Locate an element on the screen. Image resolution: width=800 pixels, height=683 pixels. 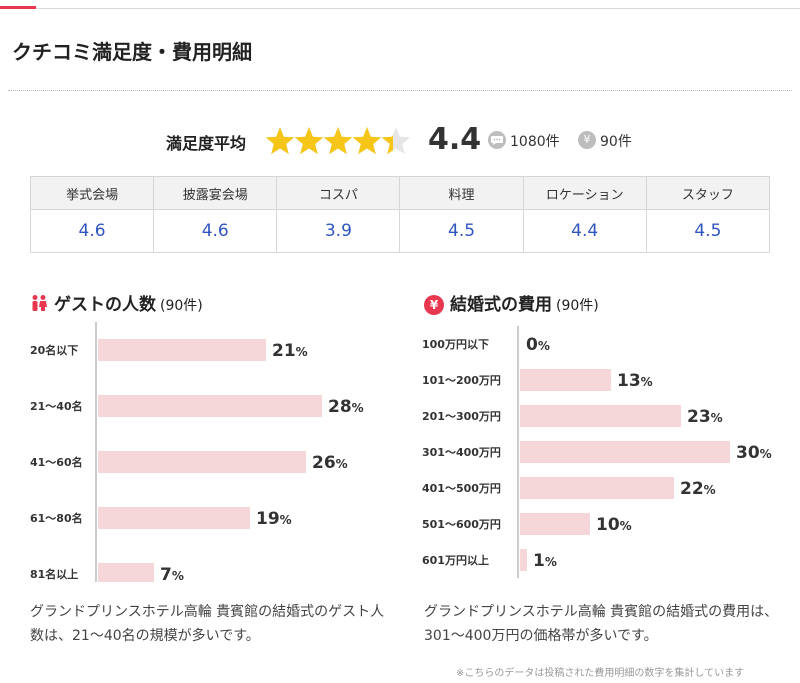
satisfaction-label: 満足度平均 is located at coordinates (206, 143).